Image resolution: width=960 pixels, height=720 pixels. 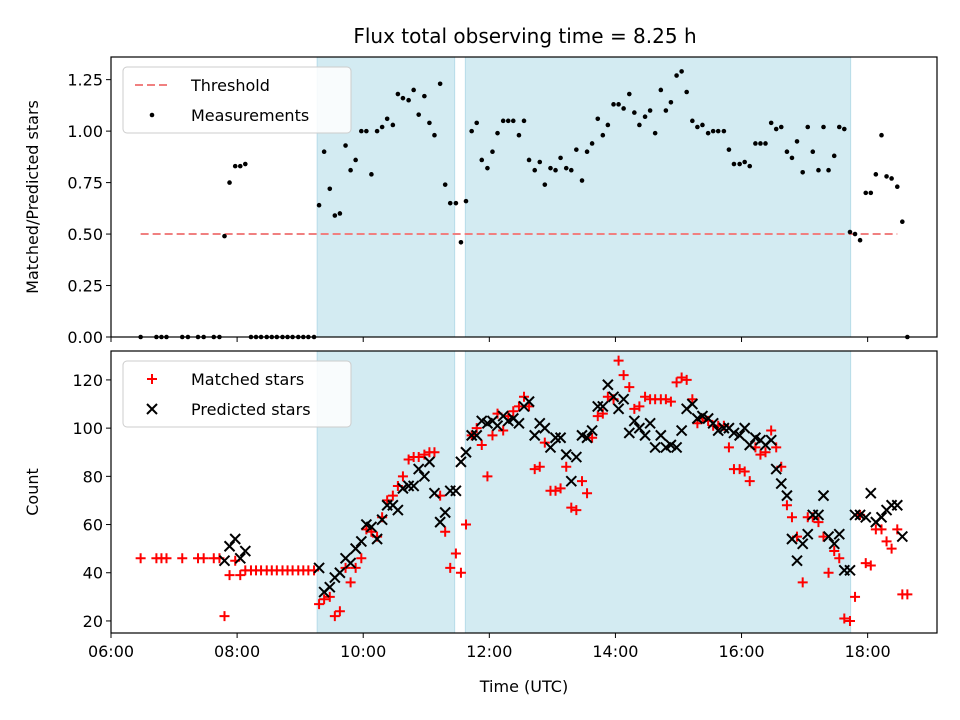 What do you see at coordinates (250, 115) in the screenshot?
I see `legend-label: Measurements` at bounding box center [250, 115].